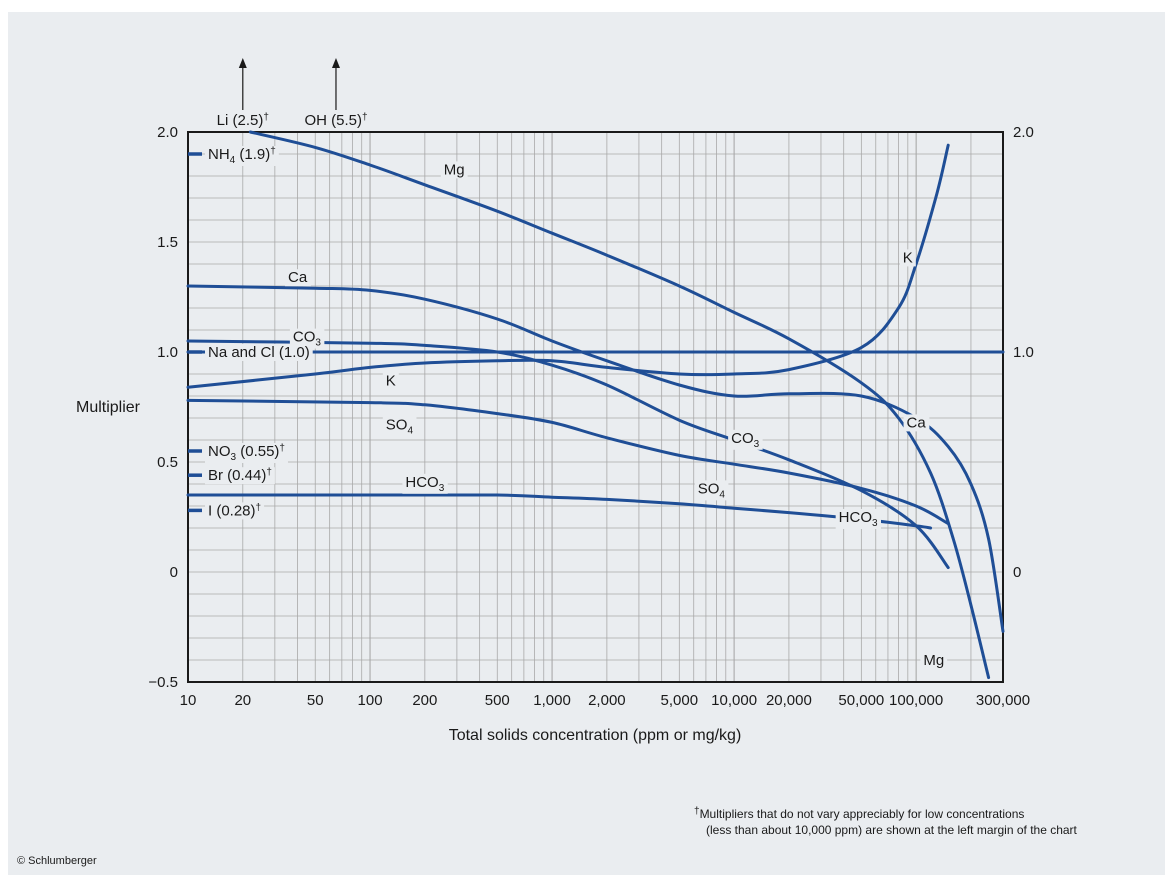 This screenshot has width=1165, height=879. I want to click on series-line-so4, so click(568, 462).